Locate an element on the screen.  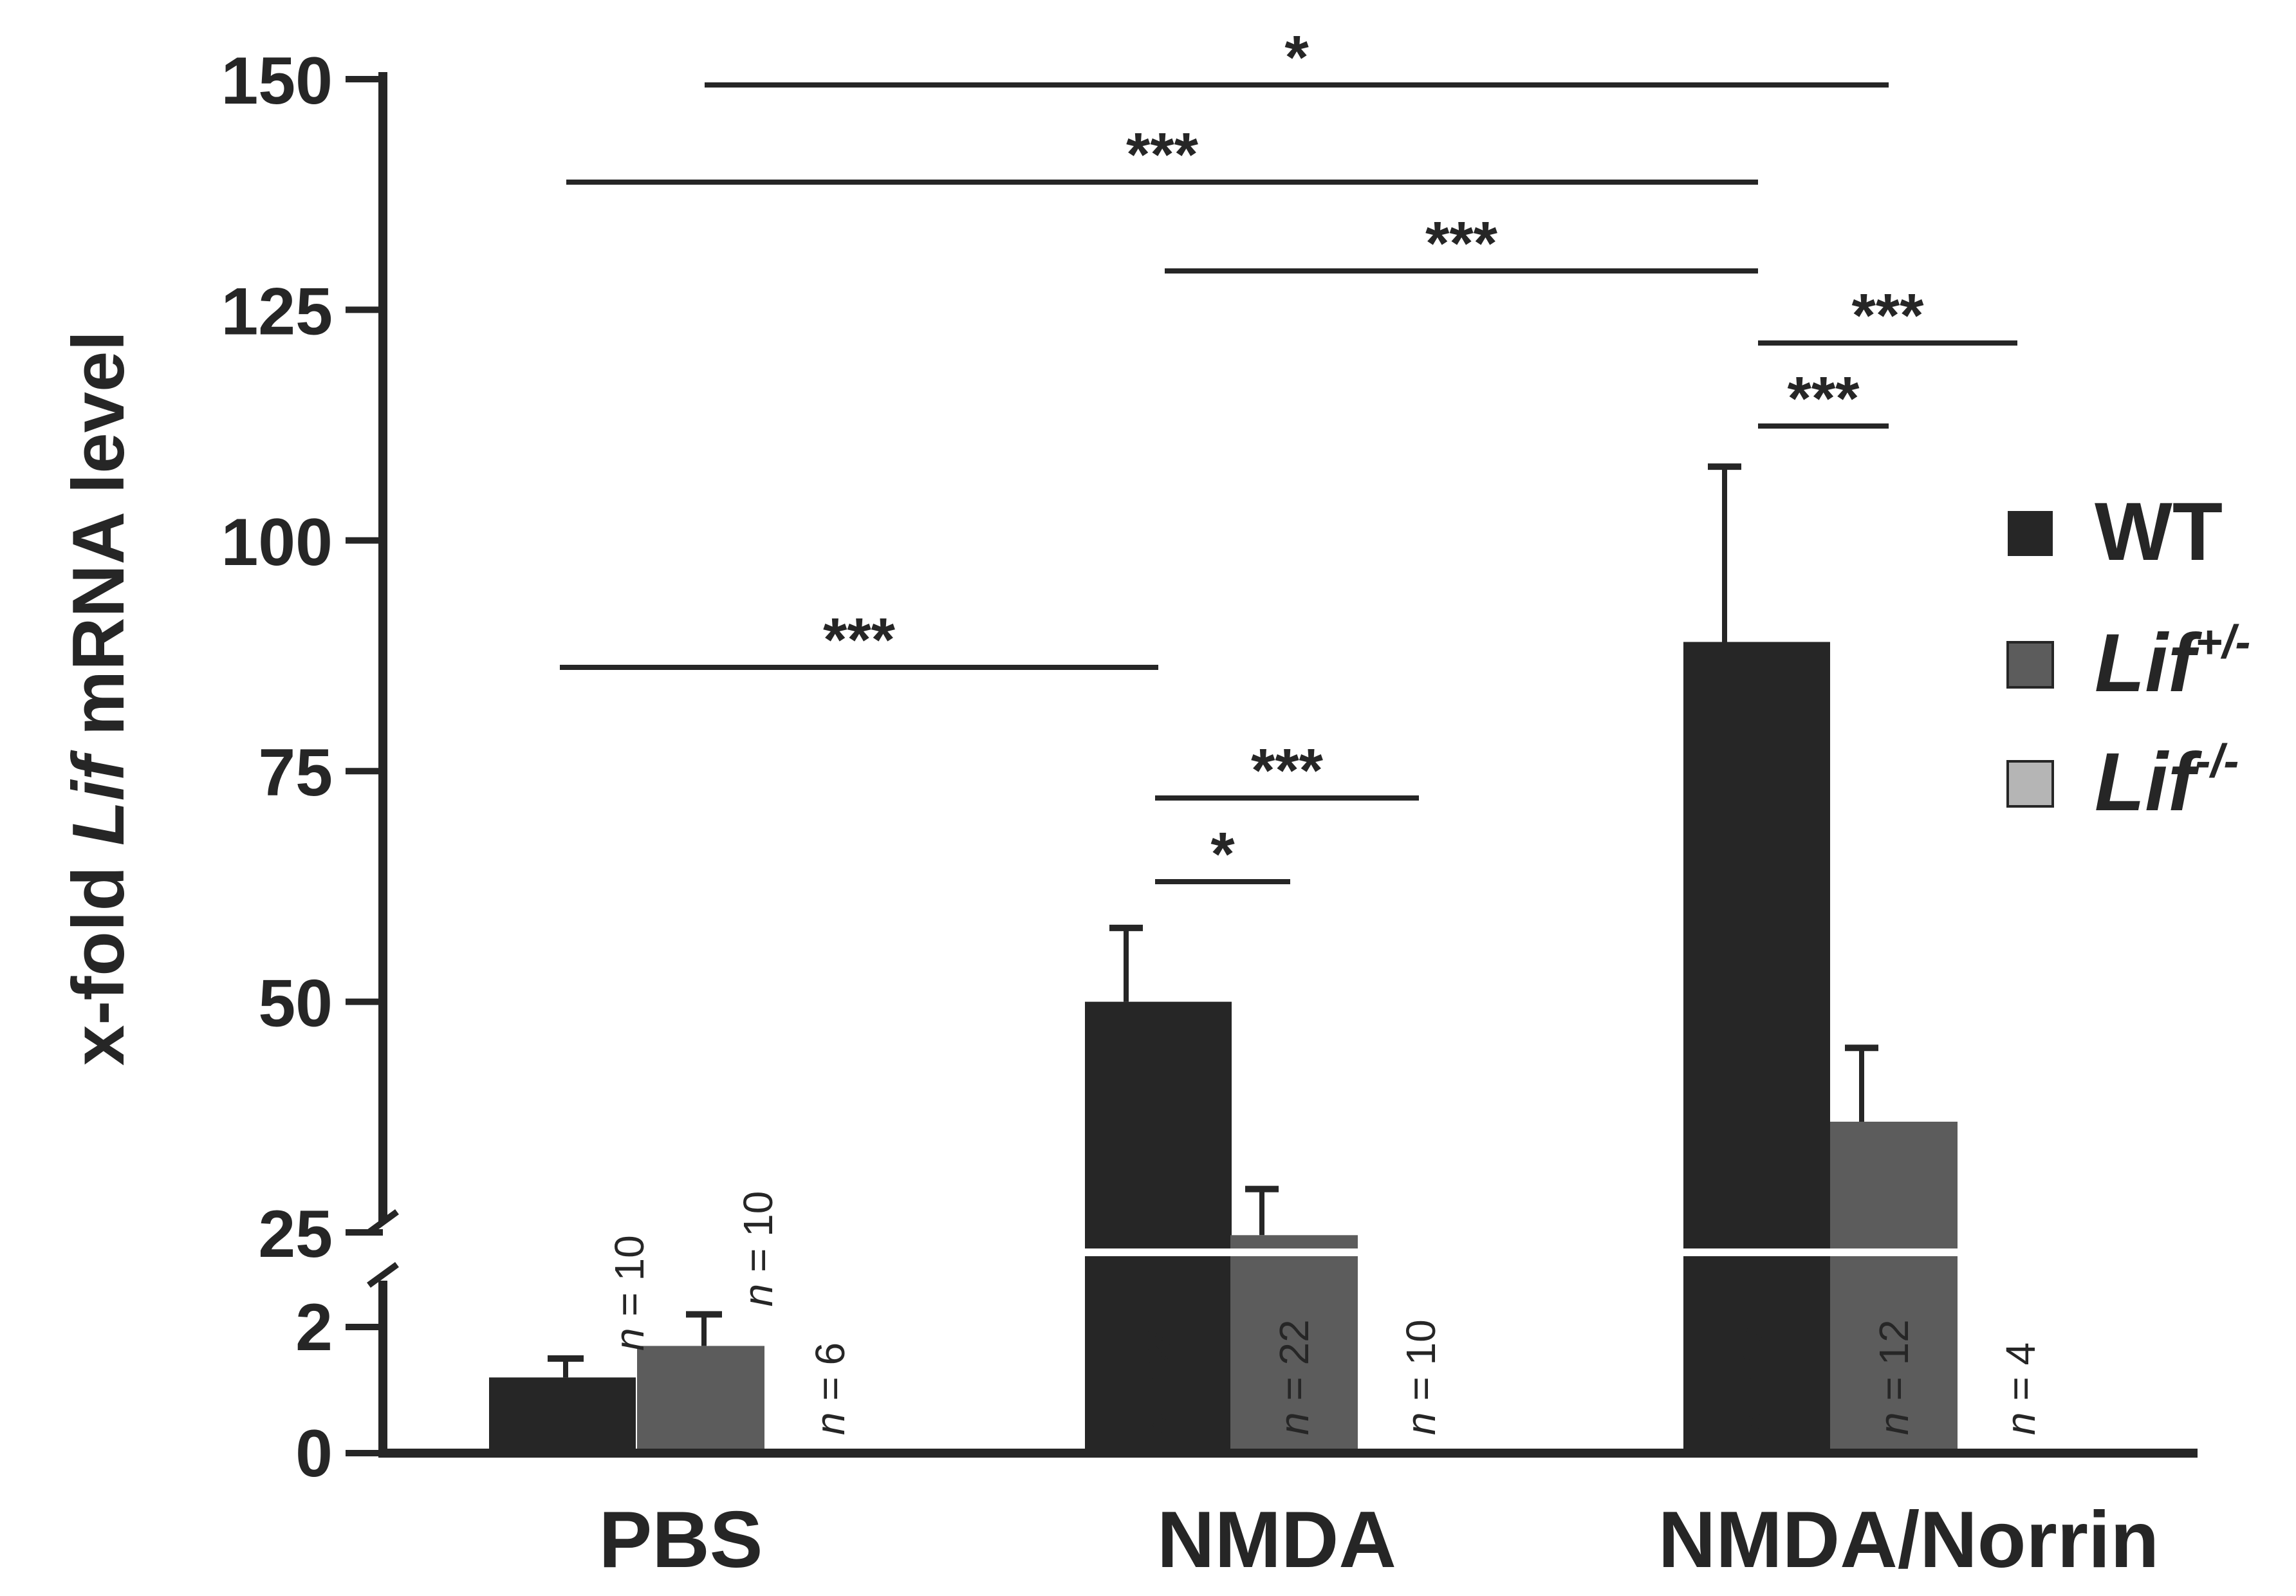
legend: WT Lif+/- Lif-/- is located at coordinates (2128, 657).